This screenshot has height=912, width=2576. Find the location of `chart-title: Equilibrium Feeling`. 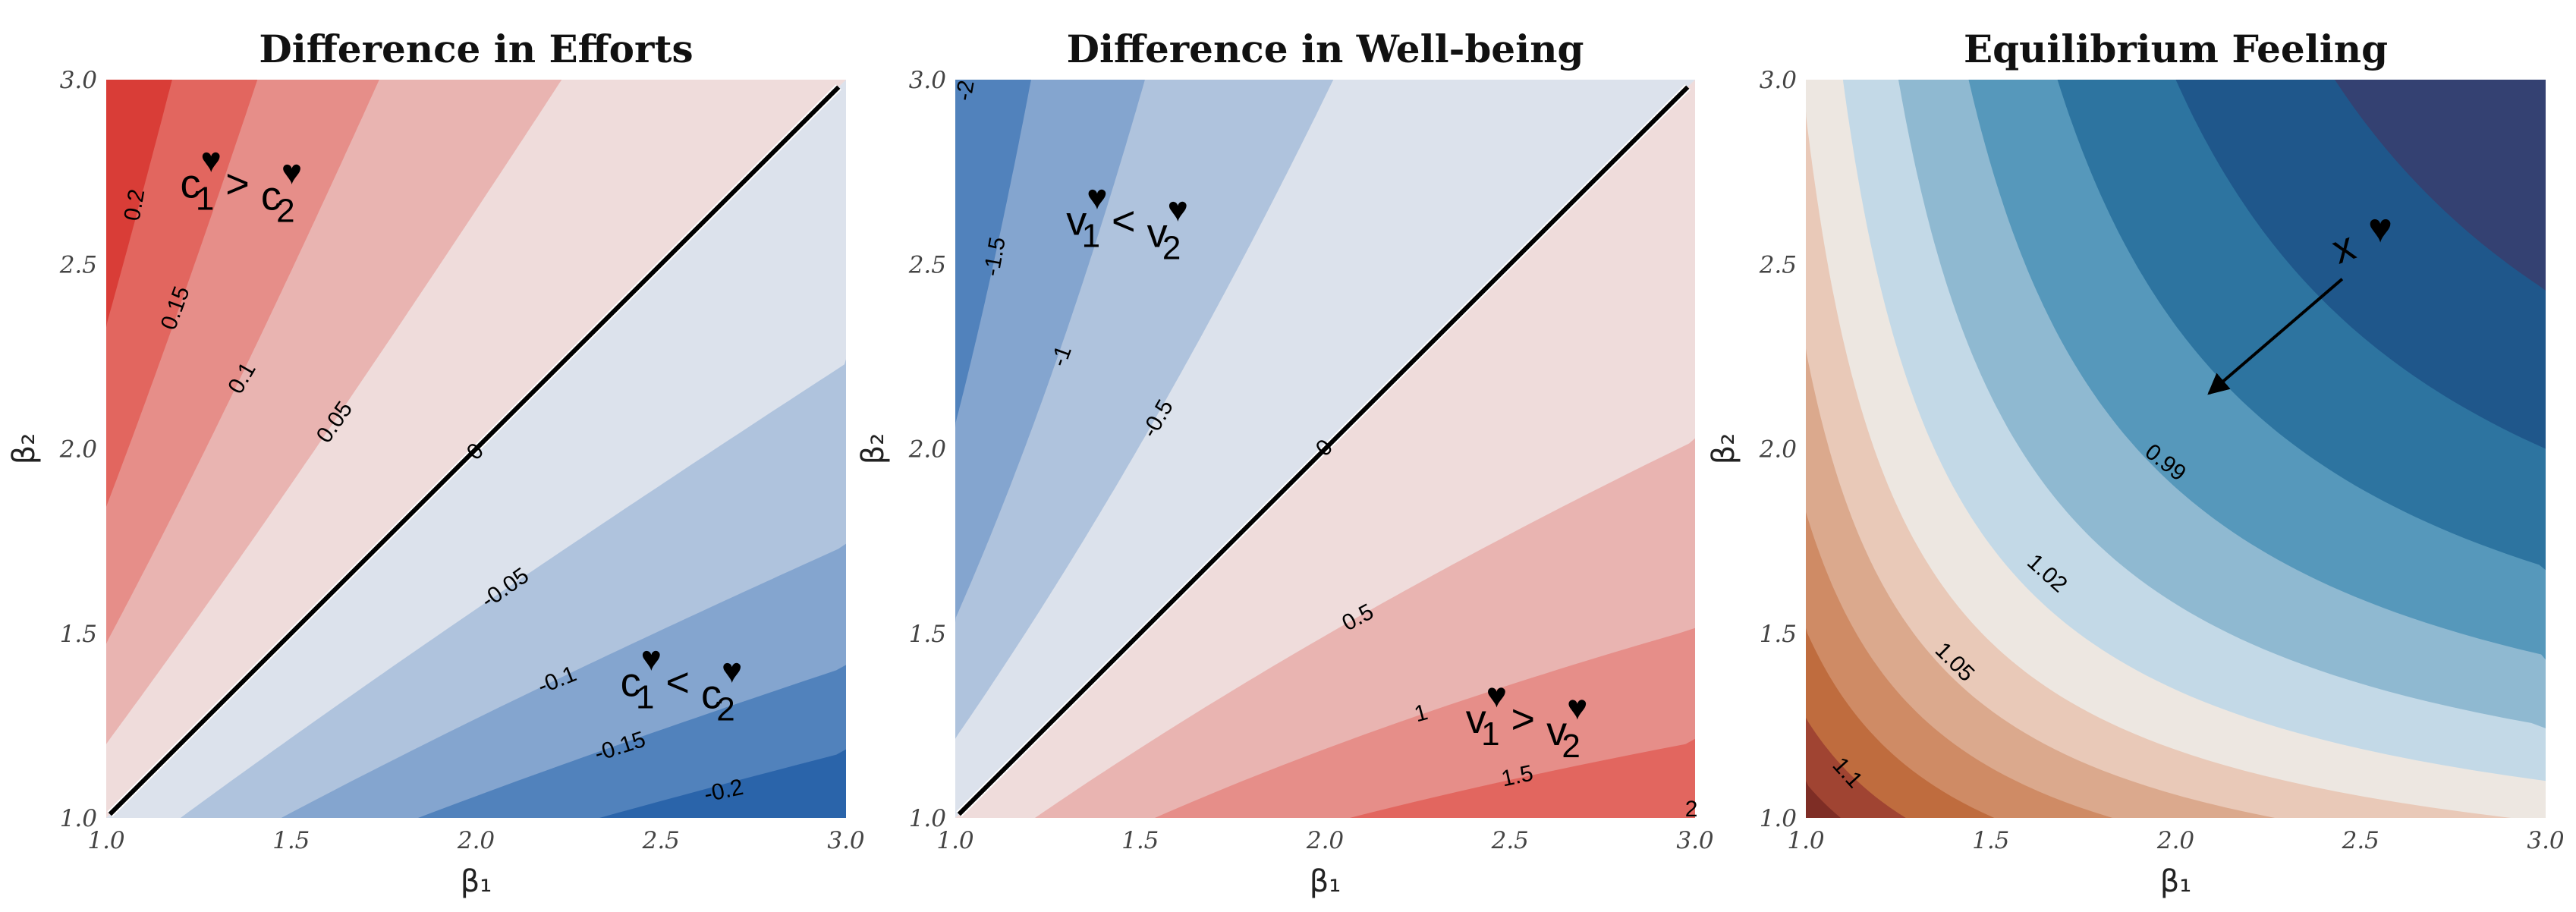

chart-title: Equilibrium Feeling is located at coordinates (2176, 49).